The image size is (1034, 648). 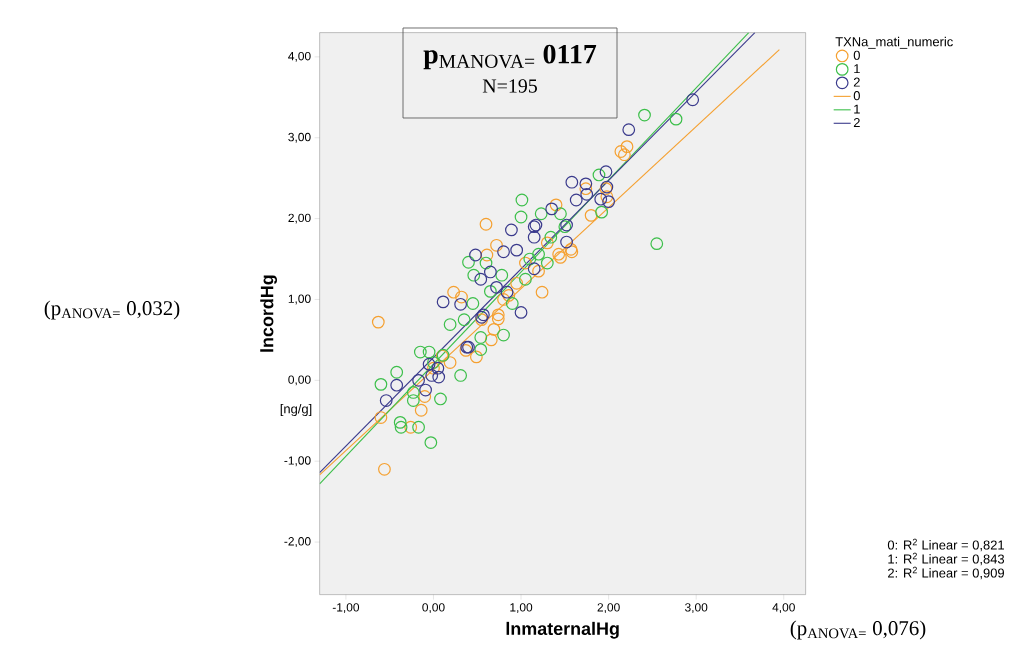 I want to click on x-tick-label: 0,00, so click(x=433, y=608).